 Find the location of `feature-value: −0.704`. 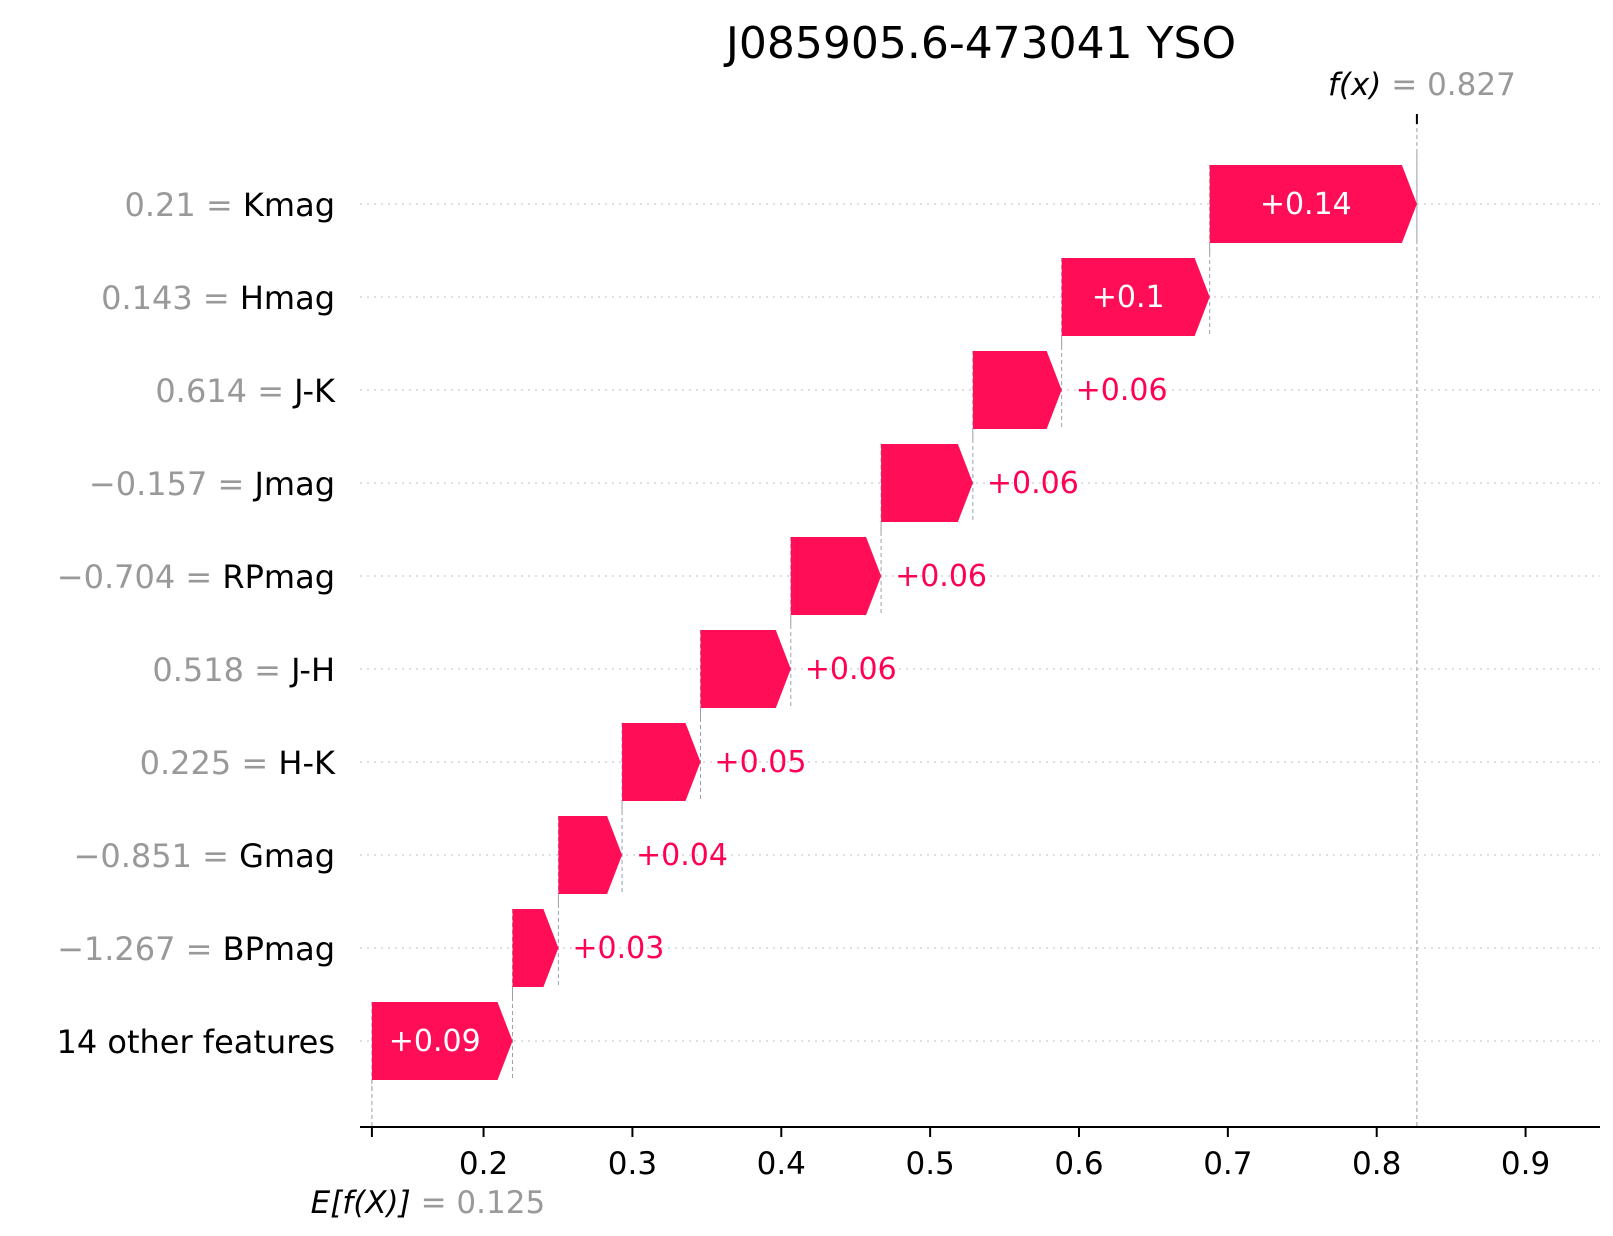

feature-value: −0.704 is located at coordinates (116, 577).